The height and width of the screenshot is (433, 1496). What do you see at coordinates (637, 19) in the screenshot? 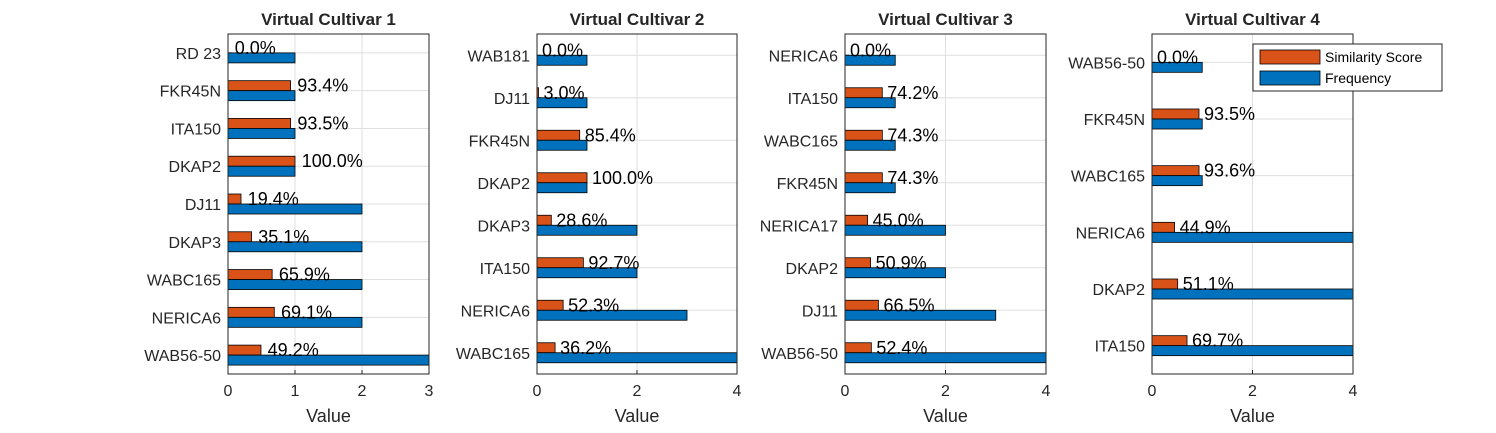
I see `panel-2-title: Virtual Cultivar 2` at bounding box center [637, 19].